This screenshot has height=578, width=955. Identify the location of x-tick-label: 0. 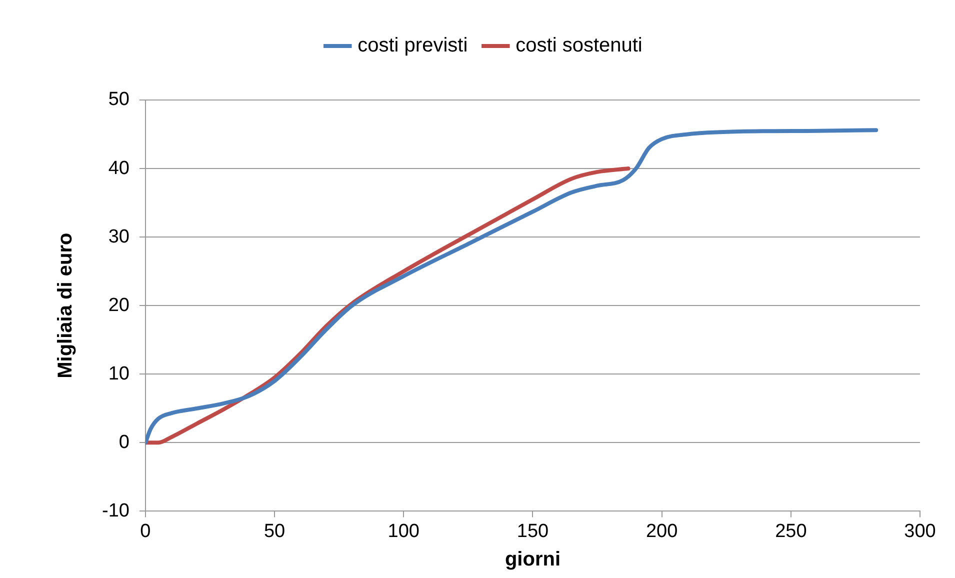
(145, 531).